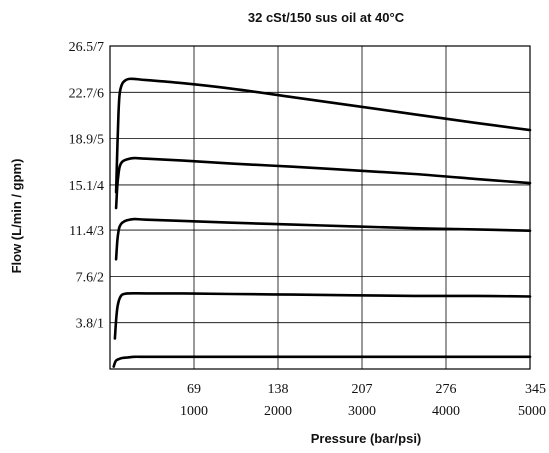 The height and width of the screenshot is (453, 549). What do you see at coordinates (446, 411) in the screenshot?
I see `x-tick-label-psi: 4000` at bounding box center [446, 411].